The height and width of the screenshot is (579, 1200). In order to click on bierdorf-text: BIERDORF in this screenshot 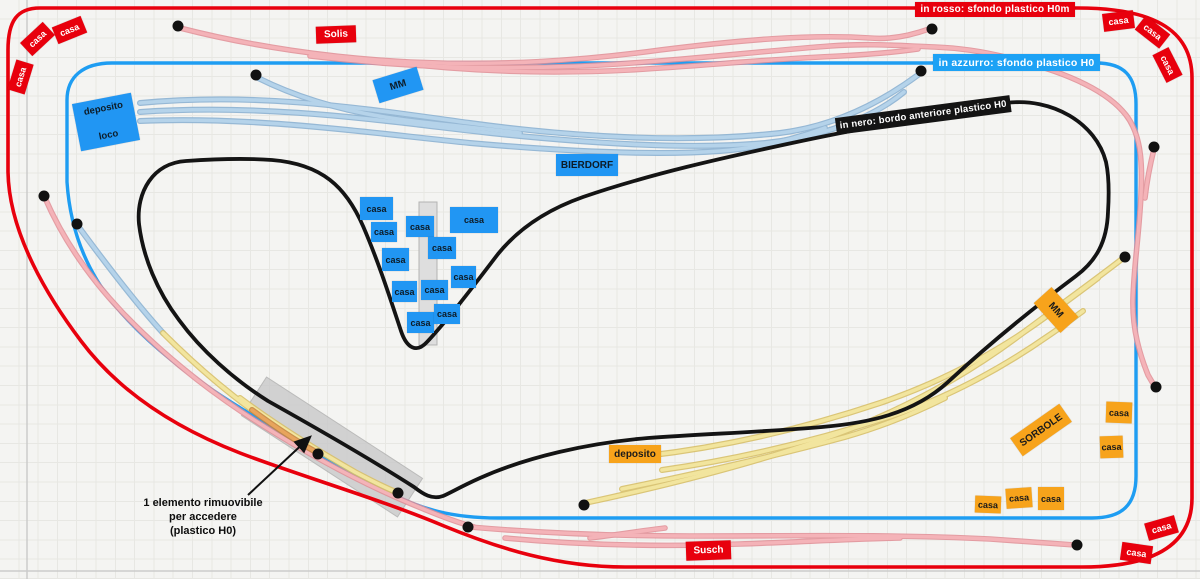, I will do `click(587, 165)`.